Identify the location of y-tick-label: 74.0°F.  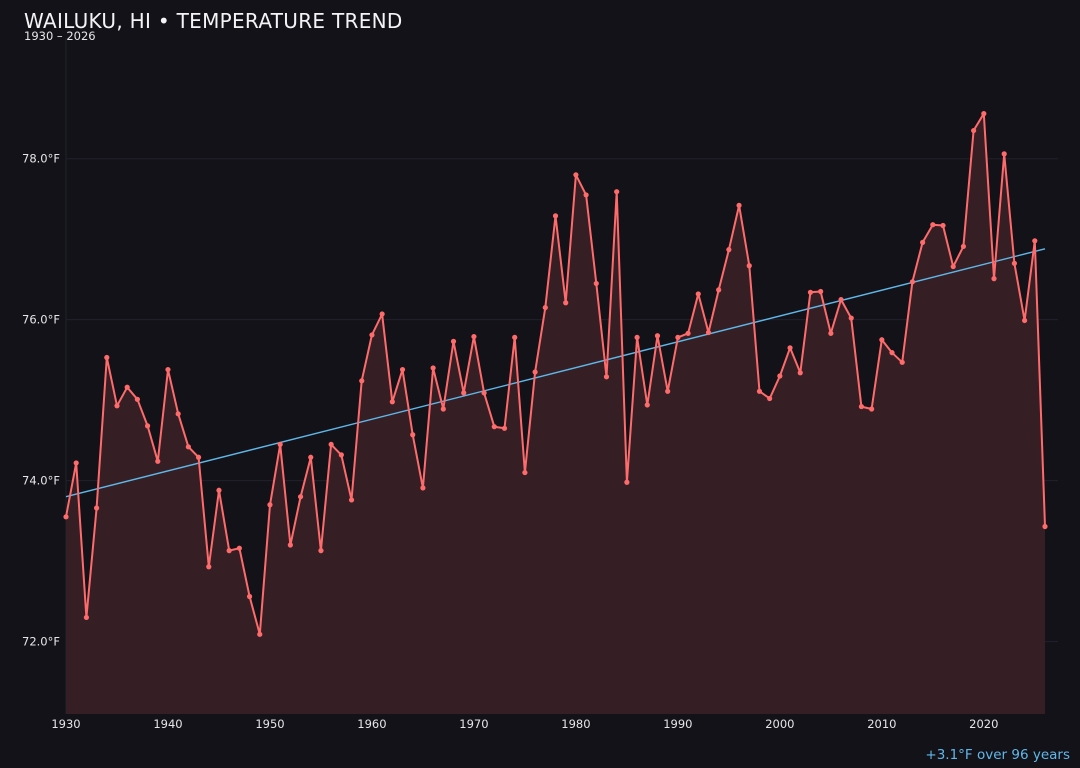
(41, 481).